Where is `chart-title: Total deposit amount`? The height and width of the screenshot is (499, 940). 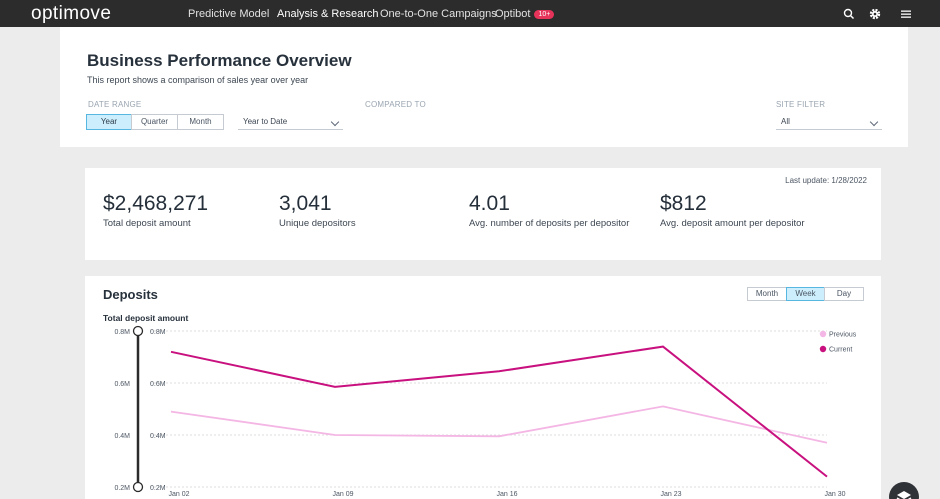 chart-title: Total deposit amount is located at coordinates (146, 318).